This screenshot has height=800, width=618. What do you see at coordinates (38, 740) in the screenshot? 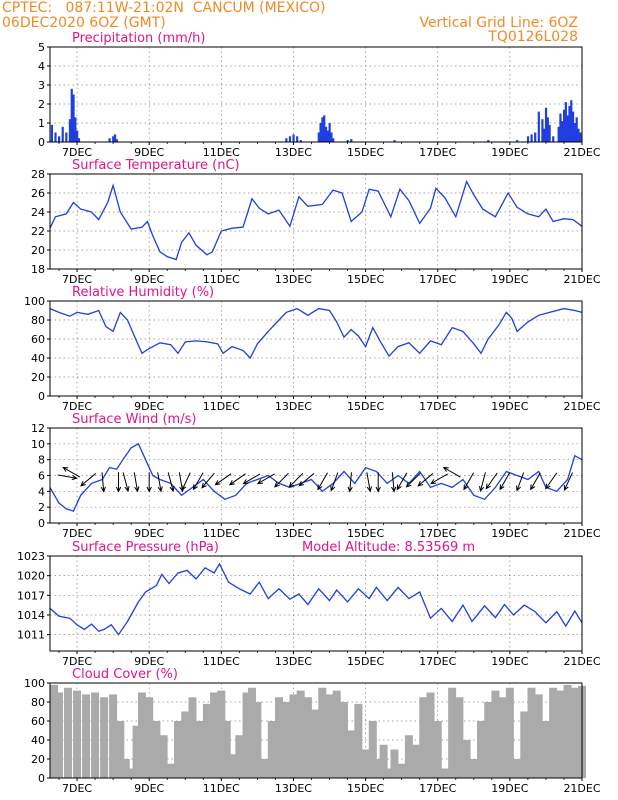
I see `y-tick-label: 40` at bounding box center [38, 740].